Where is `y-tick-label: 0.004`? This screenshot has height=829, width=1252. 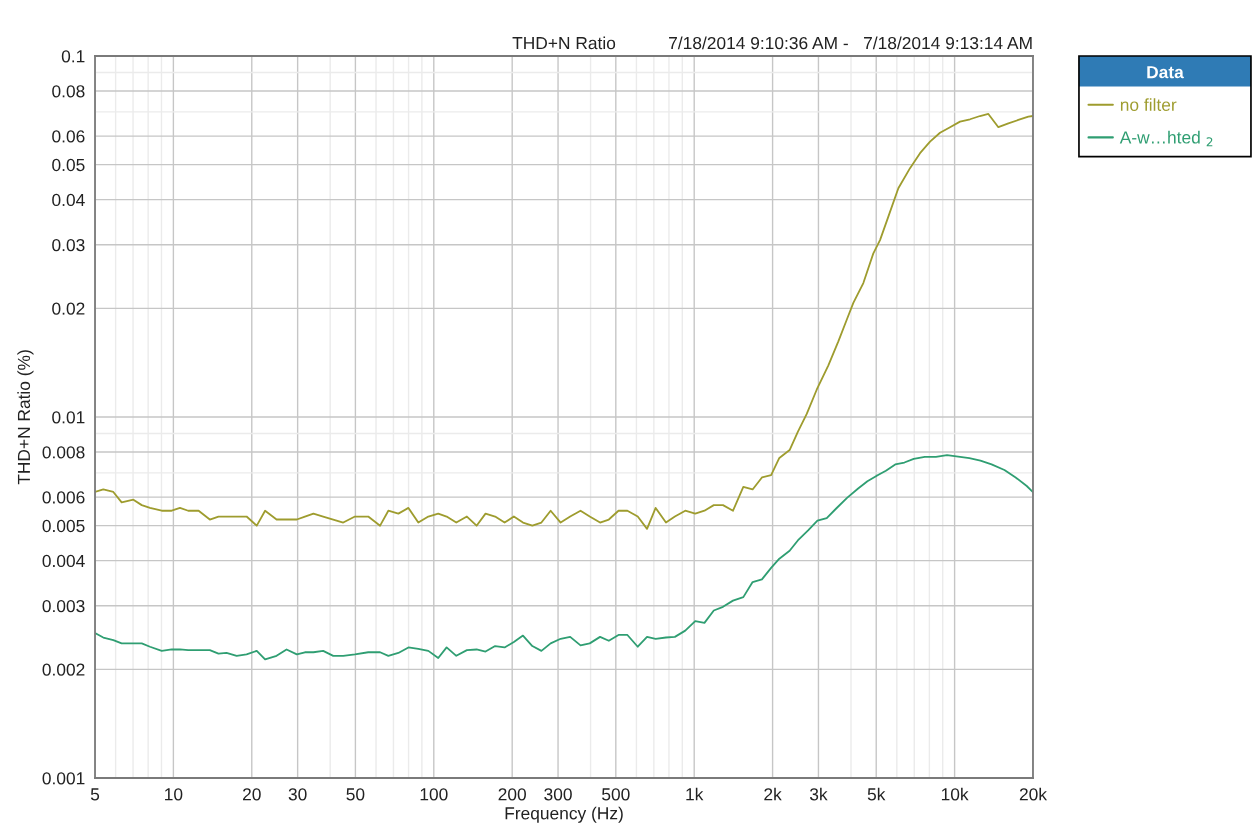 y-tick-label: 0.004 is located at coordinates (63, 561).